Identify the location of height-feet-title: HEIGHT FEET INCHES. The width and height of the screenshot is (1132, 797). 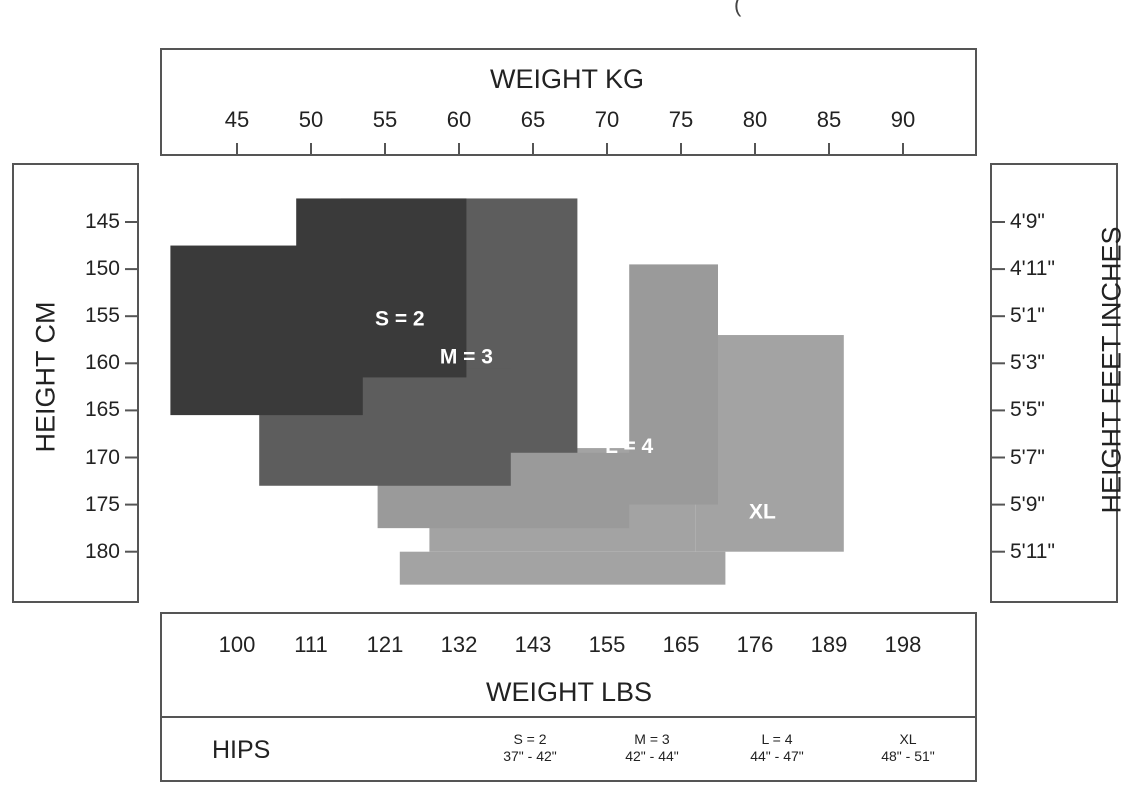
(1111, 370).